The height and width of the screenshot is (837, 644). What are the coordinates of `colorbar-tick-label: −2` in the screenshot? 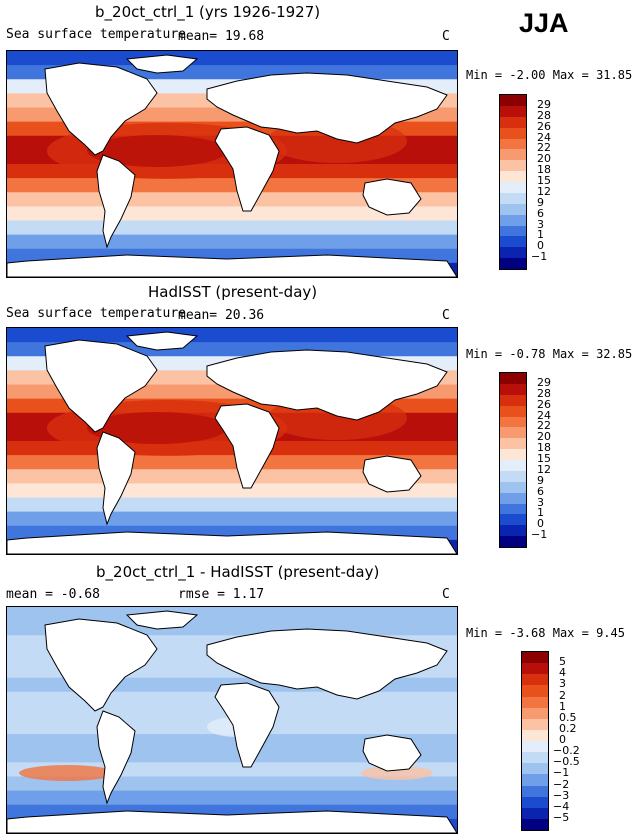 It's located at (561, 784).